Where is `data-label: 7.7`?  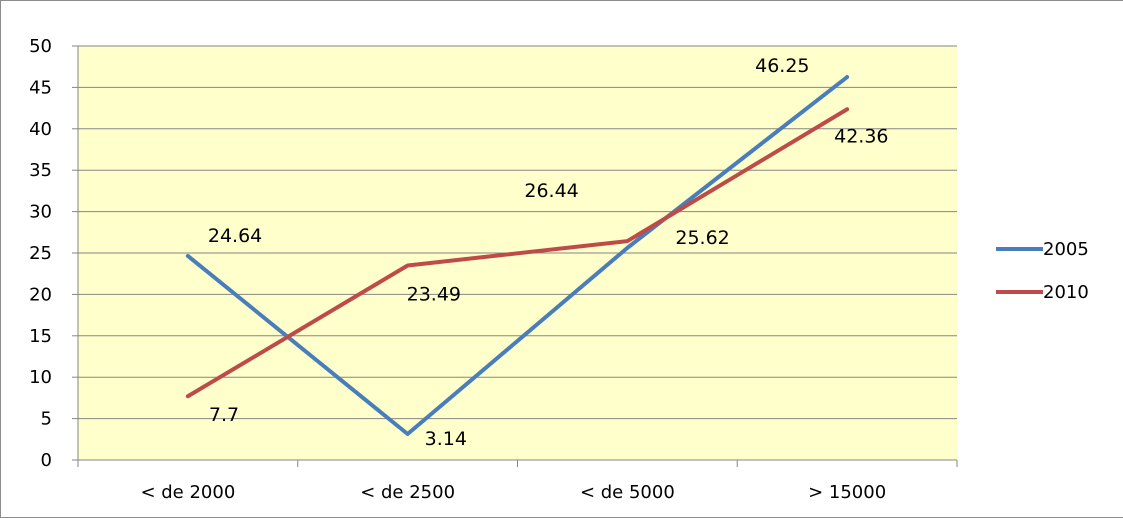 data-label: 7.7 is located at coordinates (224, 415).